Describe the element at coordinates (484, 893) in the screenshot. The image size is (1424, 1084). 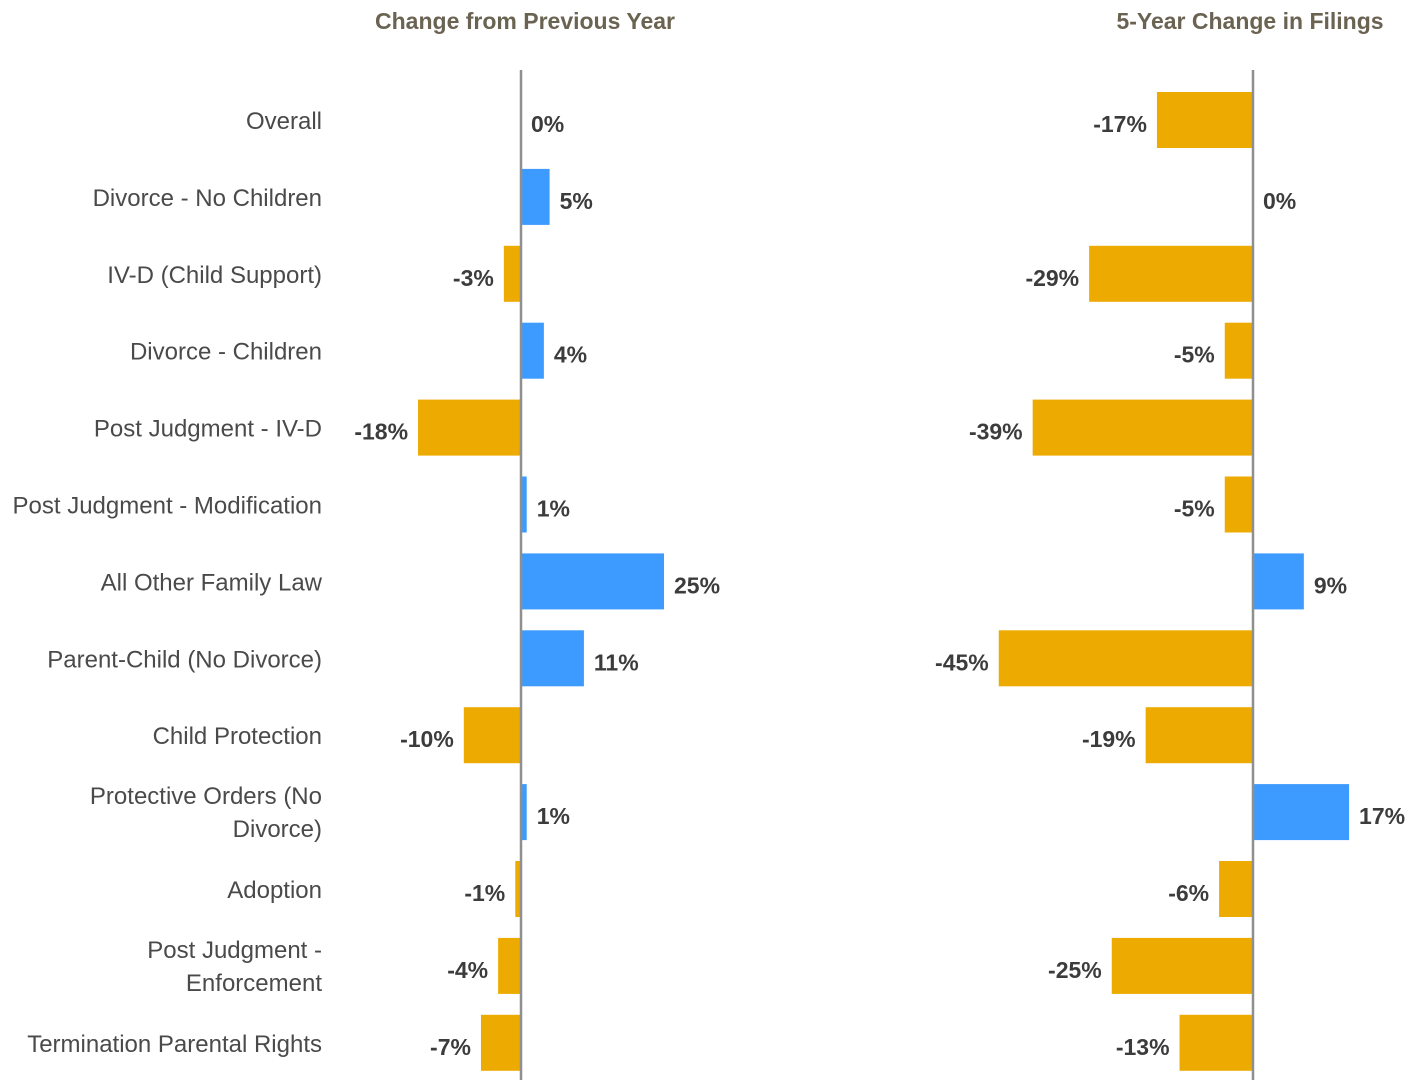
I see `data-label: -1%` at that location.